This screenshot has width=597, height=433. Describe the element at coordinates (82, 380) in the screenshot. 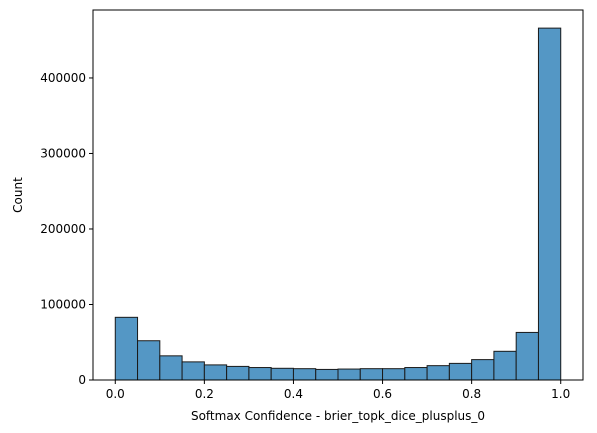

I see `y-tick-label: 0` at that location.